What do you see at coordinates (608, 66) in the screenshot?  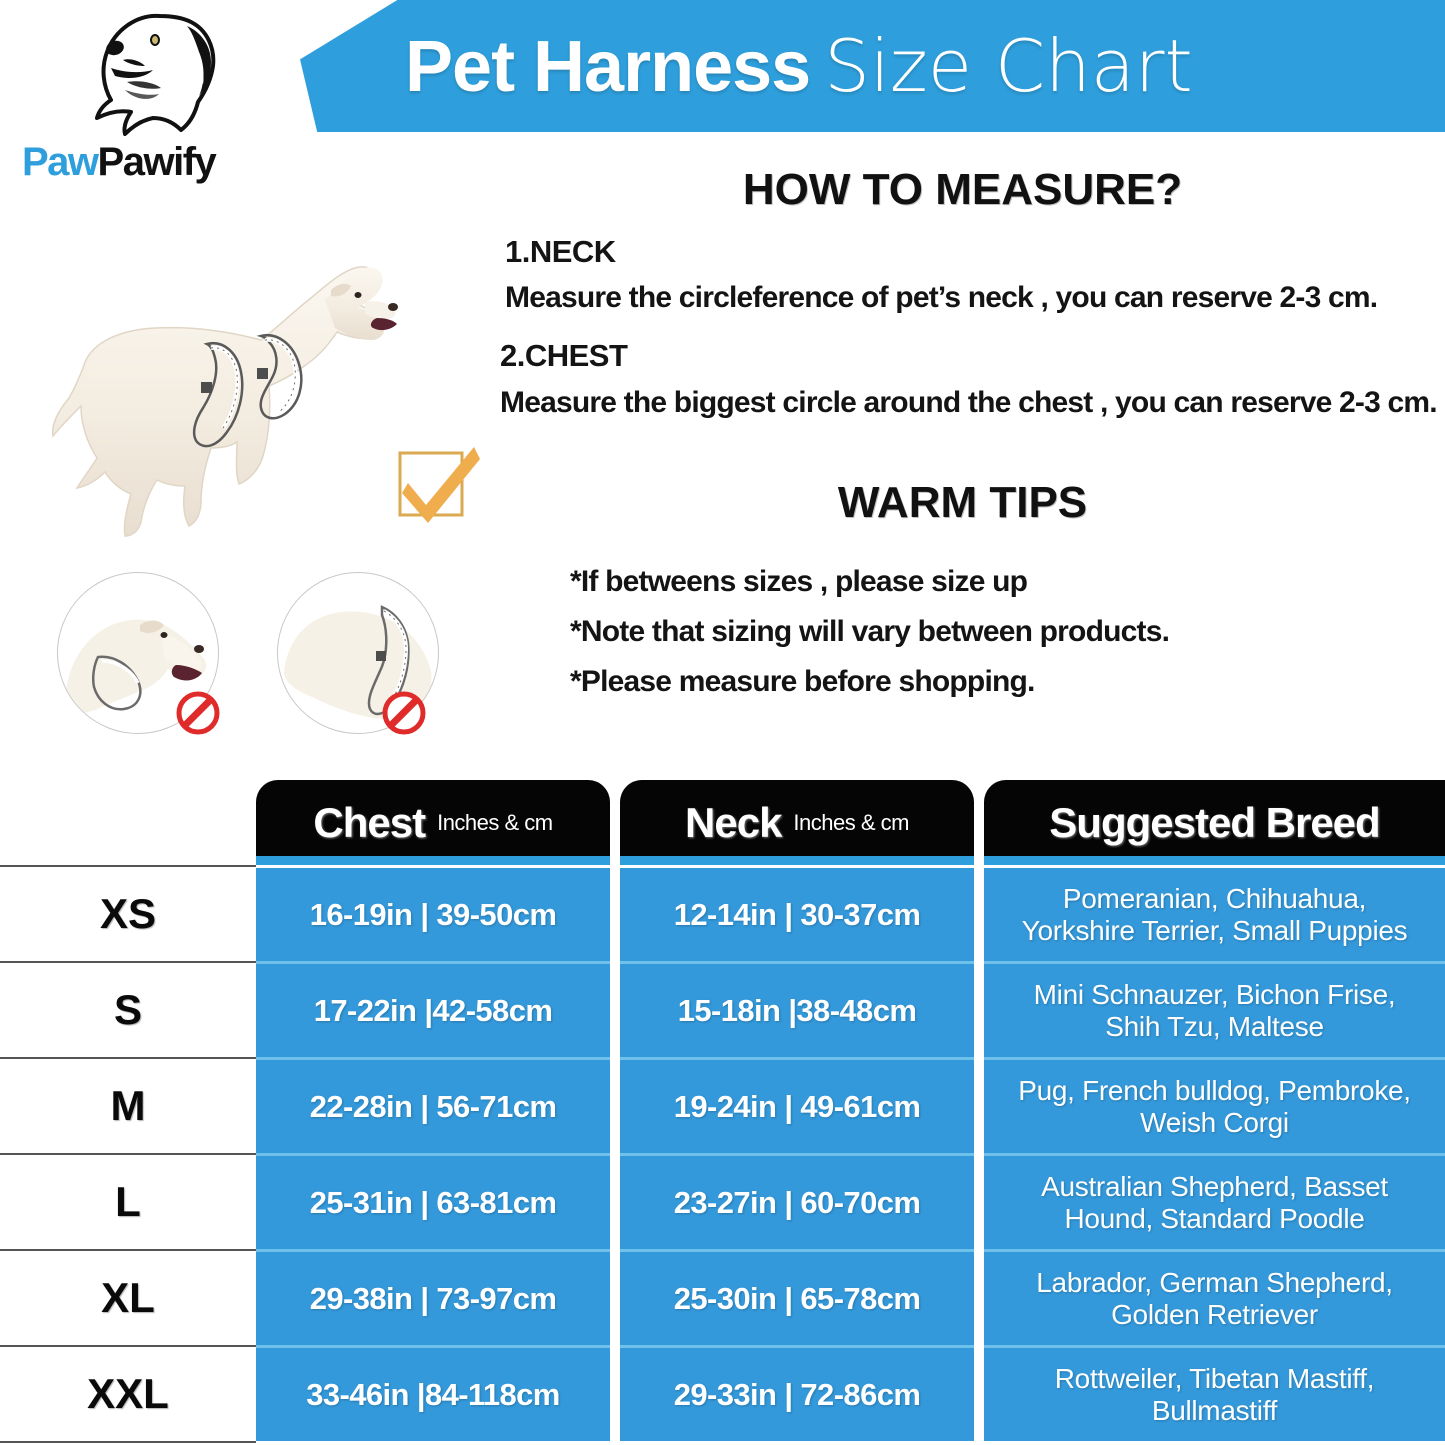 I see `header-title-bold: Pet Harness` at bounding box center [608, 66].